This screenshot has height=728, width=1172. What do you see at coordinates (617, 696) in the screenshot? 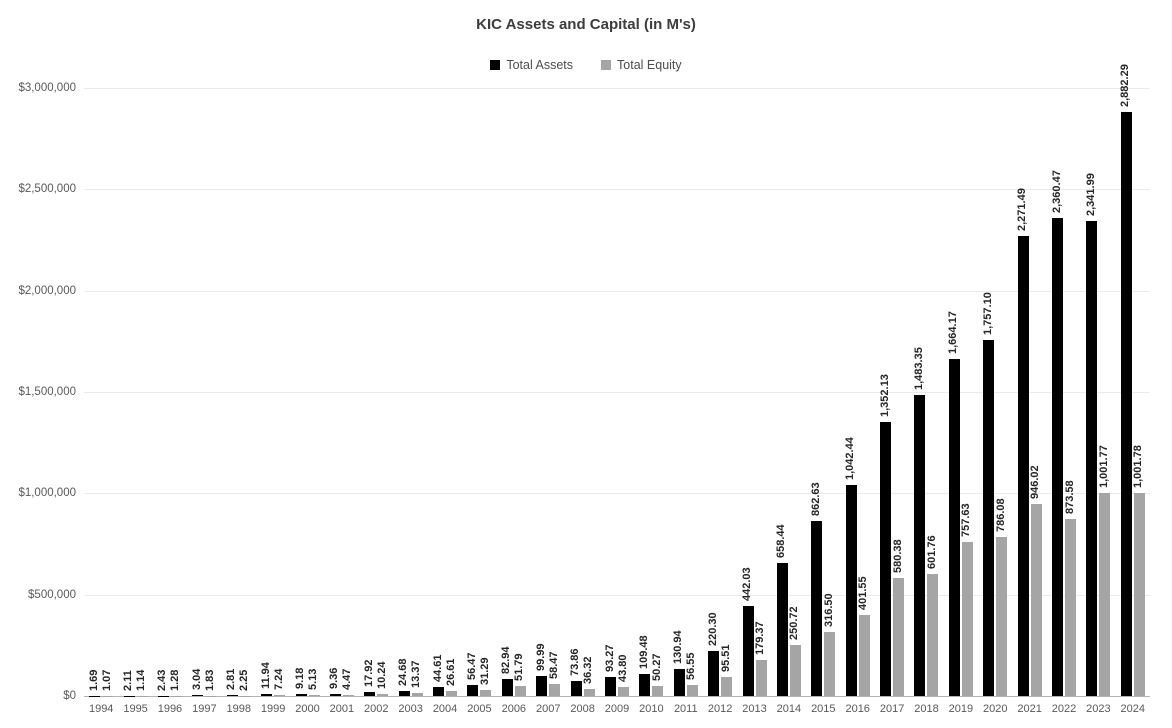
I see `x-axis-line` at bounding box center [617, 696].